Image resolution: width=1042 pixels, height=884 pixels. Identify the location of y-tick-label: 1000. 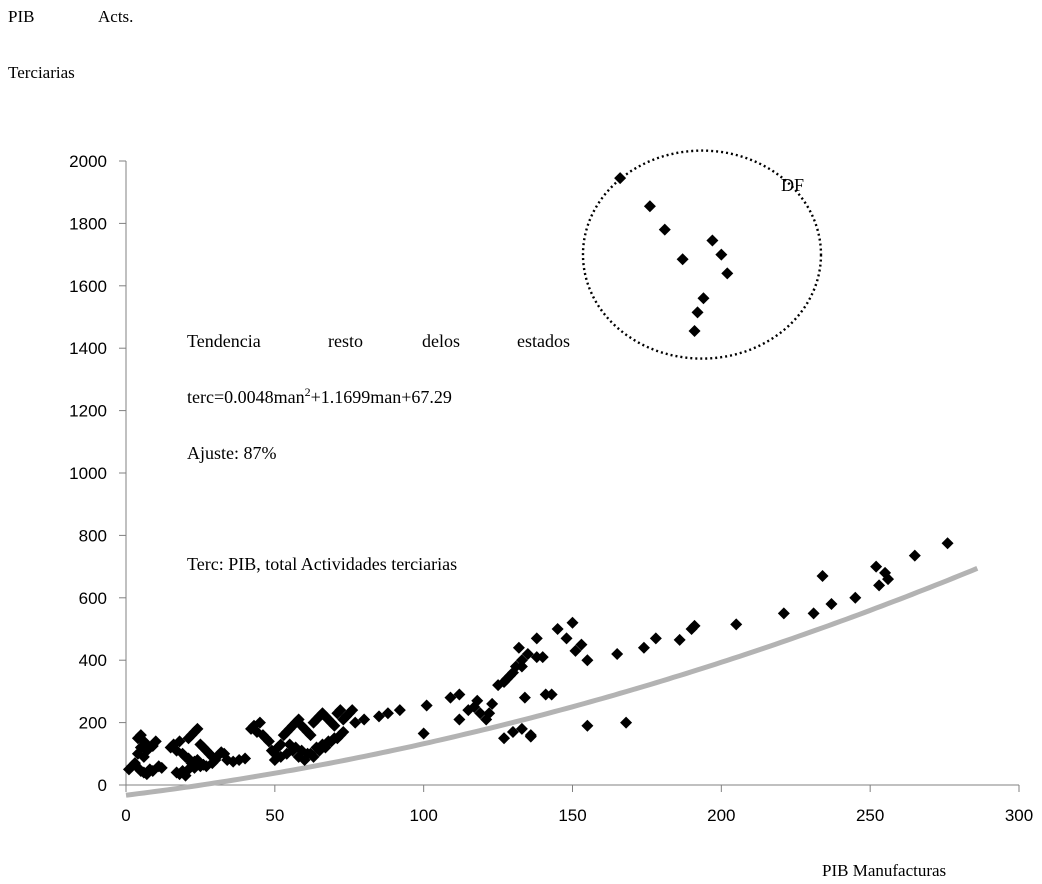
(88, 473).